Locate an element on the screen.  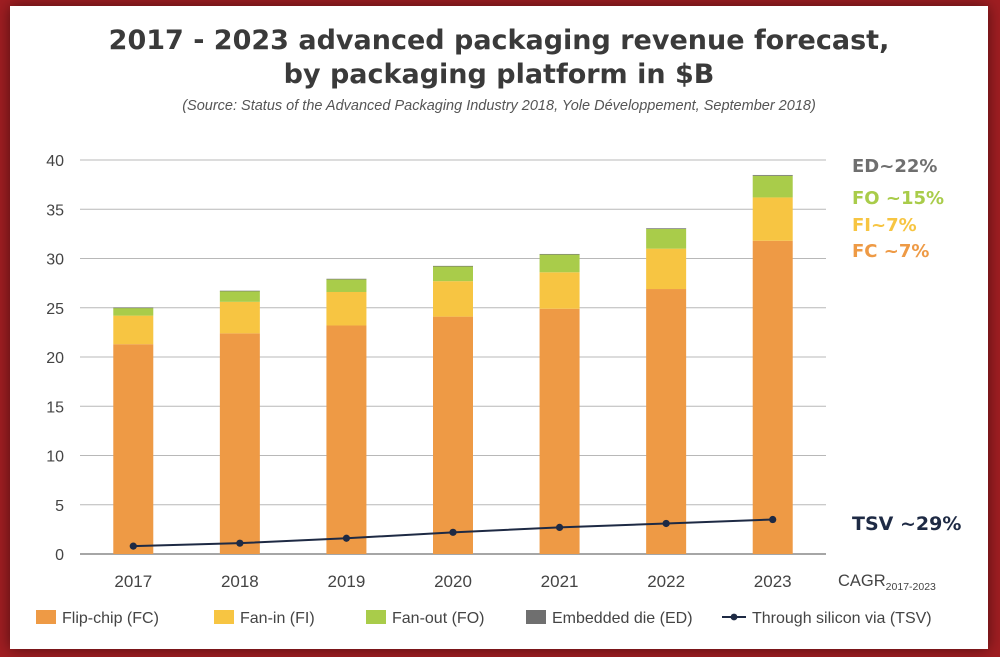
x-tick-label: 2019 is located at coordinates (347, 581).